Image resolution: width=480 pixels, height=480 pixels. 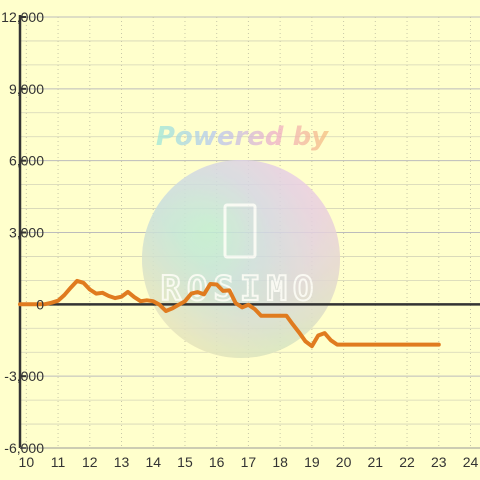 What do you see at coordinates (471, 462) in the screenshot?
I see `x-tick-label: 24` at bounding box center [471, 462].